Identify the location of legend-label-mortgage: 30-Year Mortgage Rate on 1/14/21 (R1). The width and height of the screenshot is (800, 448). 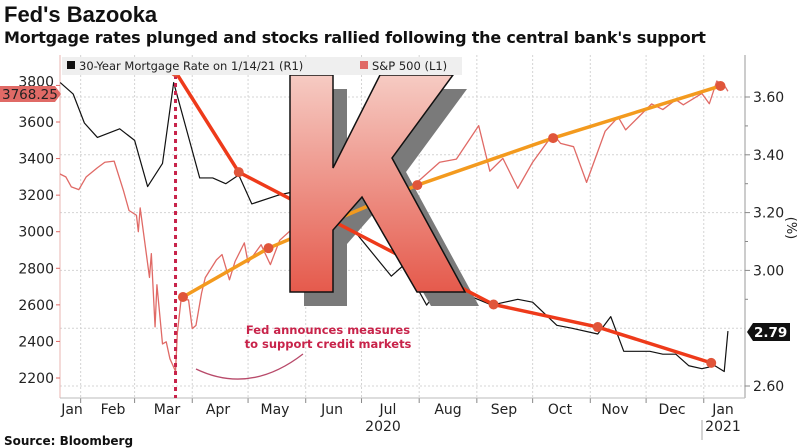
(191, 66).